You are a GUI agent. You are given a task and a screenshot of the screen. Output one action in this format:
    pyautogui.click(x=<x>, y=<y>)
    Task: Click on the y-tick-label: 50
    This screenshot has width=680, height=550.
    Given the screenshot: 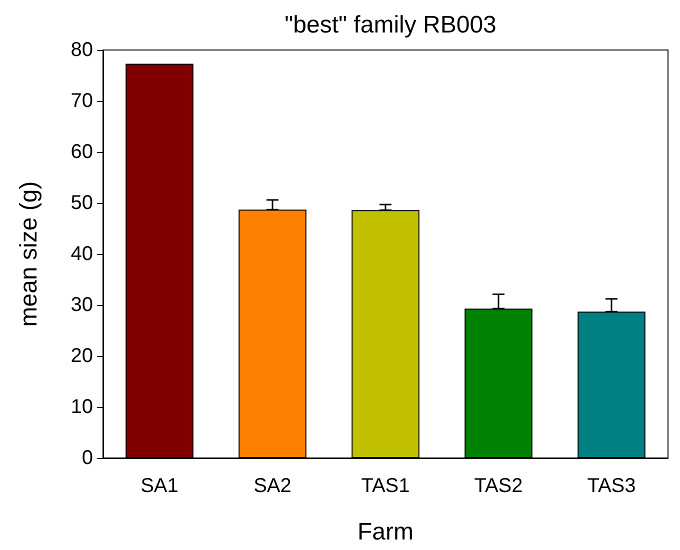 What is the action you would take?
    pyautogui.click(x=81, y=203)
    